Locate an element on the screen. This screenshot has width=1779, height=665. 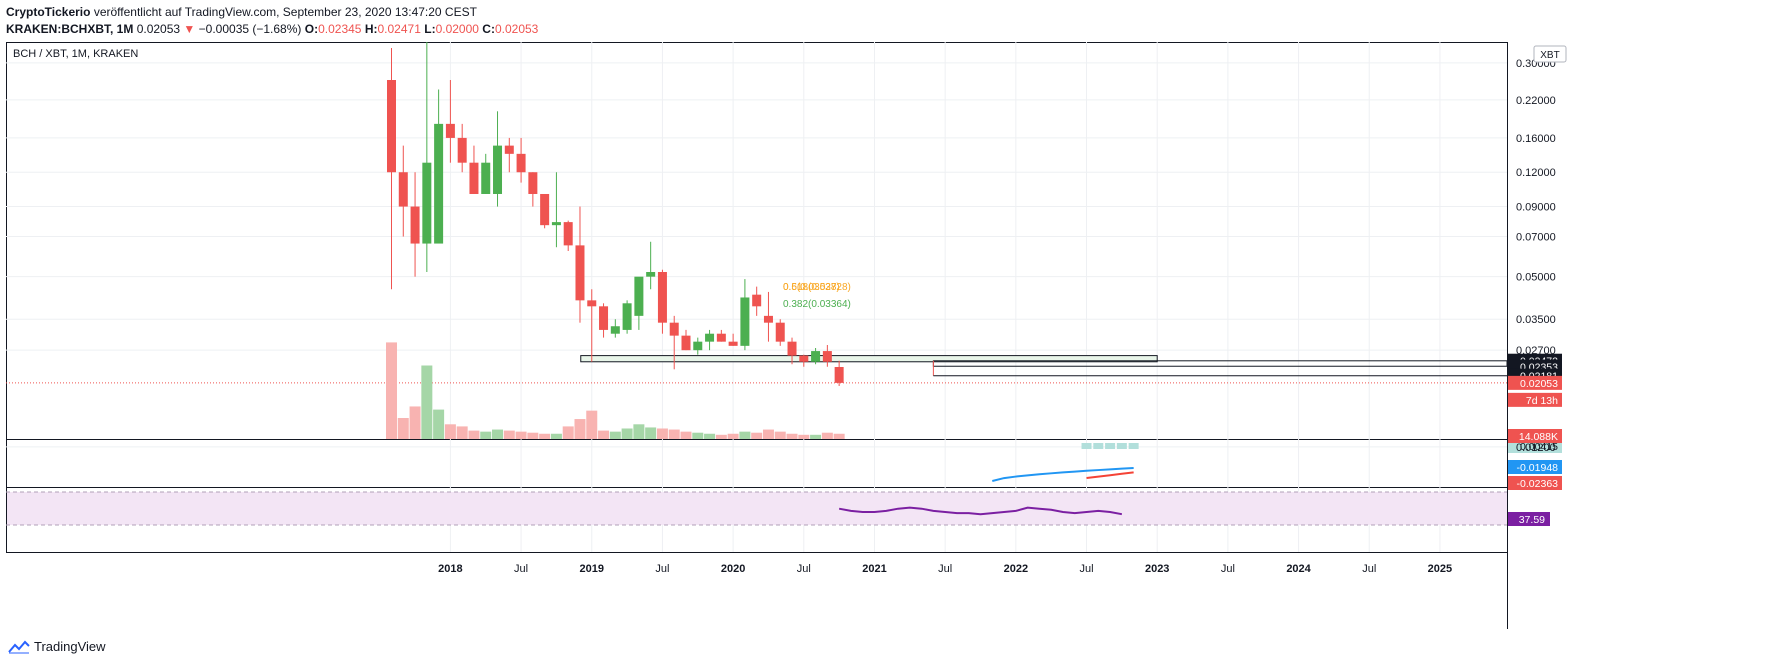
price-tick-label: 0.12000 is located at coordinates (1536, 173).